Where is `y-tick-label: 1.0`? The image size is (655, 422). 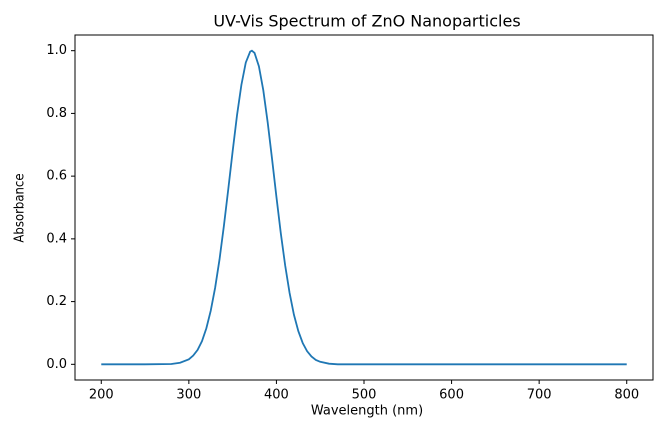
y-tick-label: 1.0 is located at coordinates (56, 50).